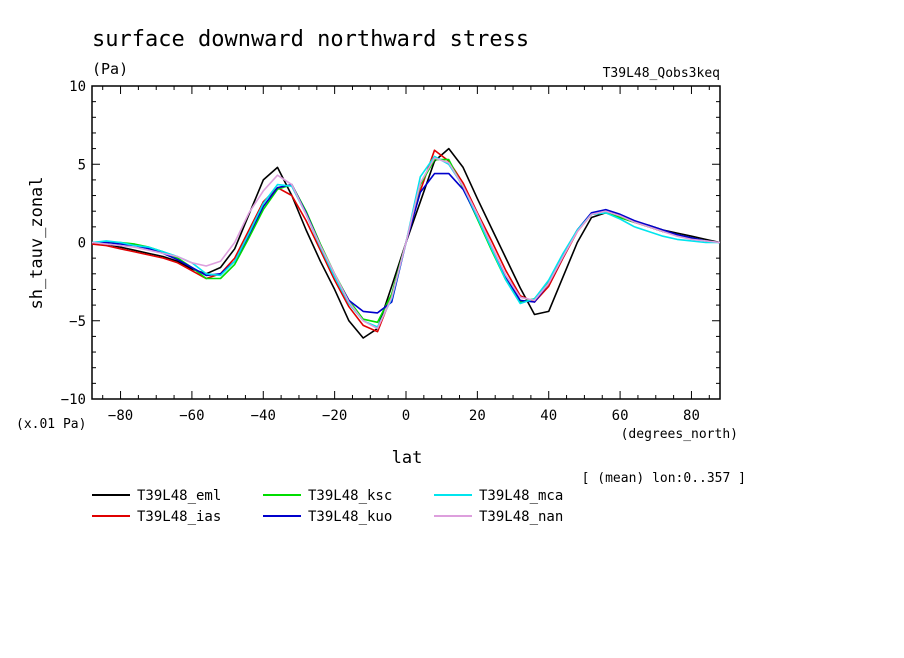  Describe the element at coordinates (664, 478) in the screenshot. I see `averaging-note: [ (mean) lon:0..357 ]` at that location.